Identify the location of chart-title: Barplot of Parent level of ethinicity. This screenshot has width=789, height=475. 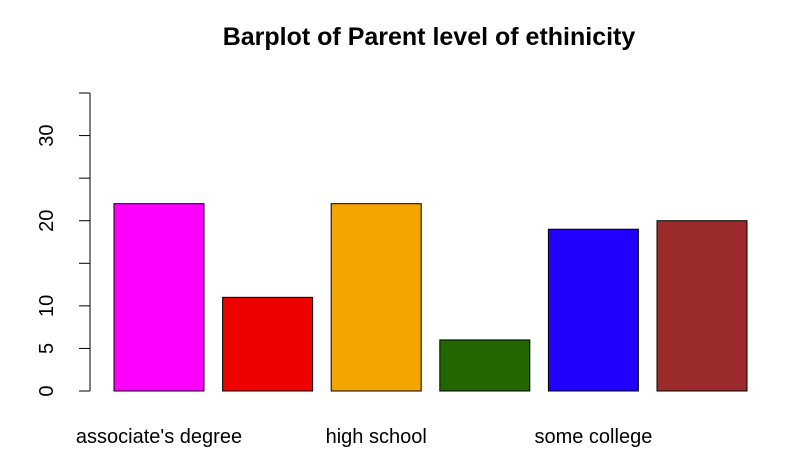
(429, 37).